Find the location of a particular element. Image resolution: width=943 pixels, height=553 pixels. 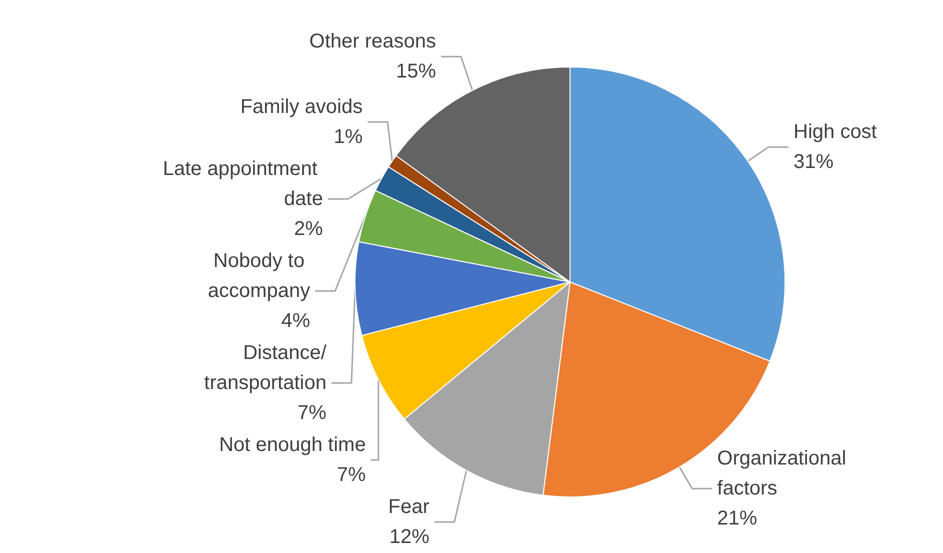

slice-label: Nobody to accompany is located at coordinates (259, 276).